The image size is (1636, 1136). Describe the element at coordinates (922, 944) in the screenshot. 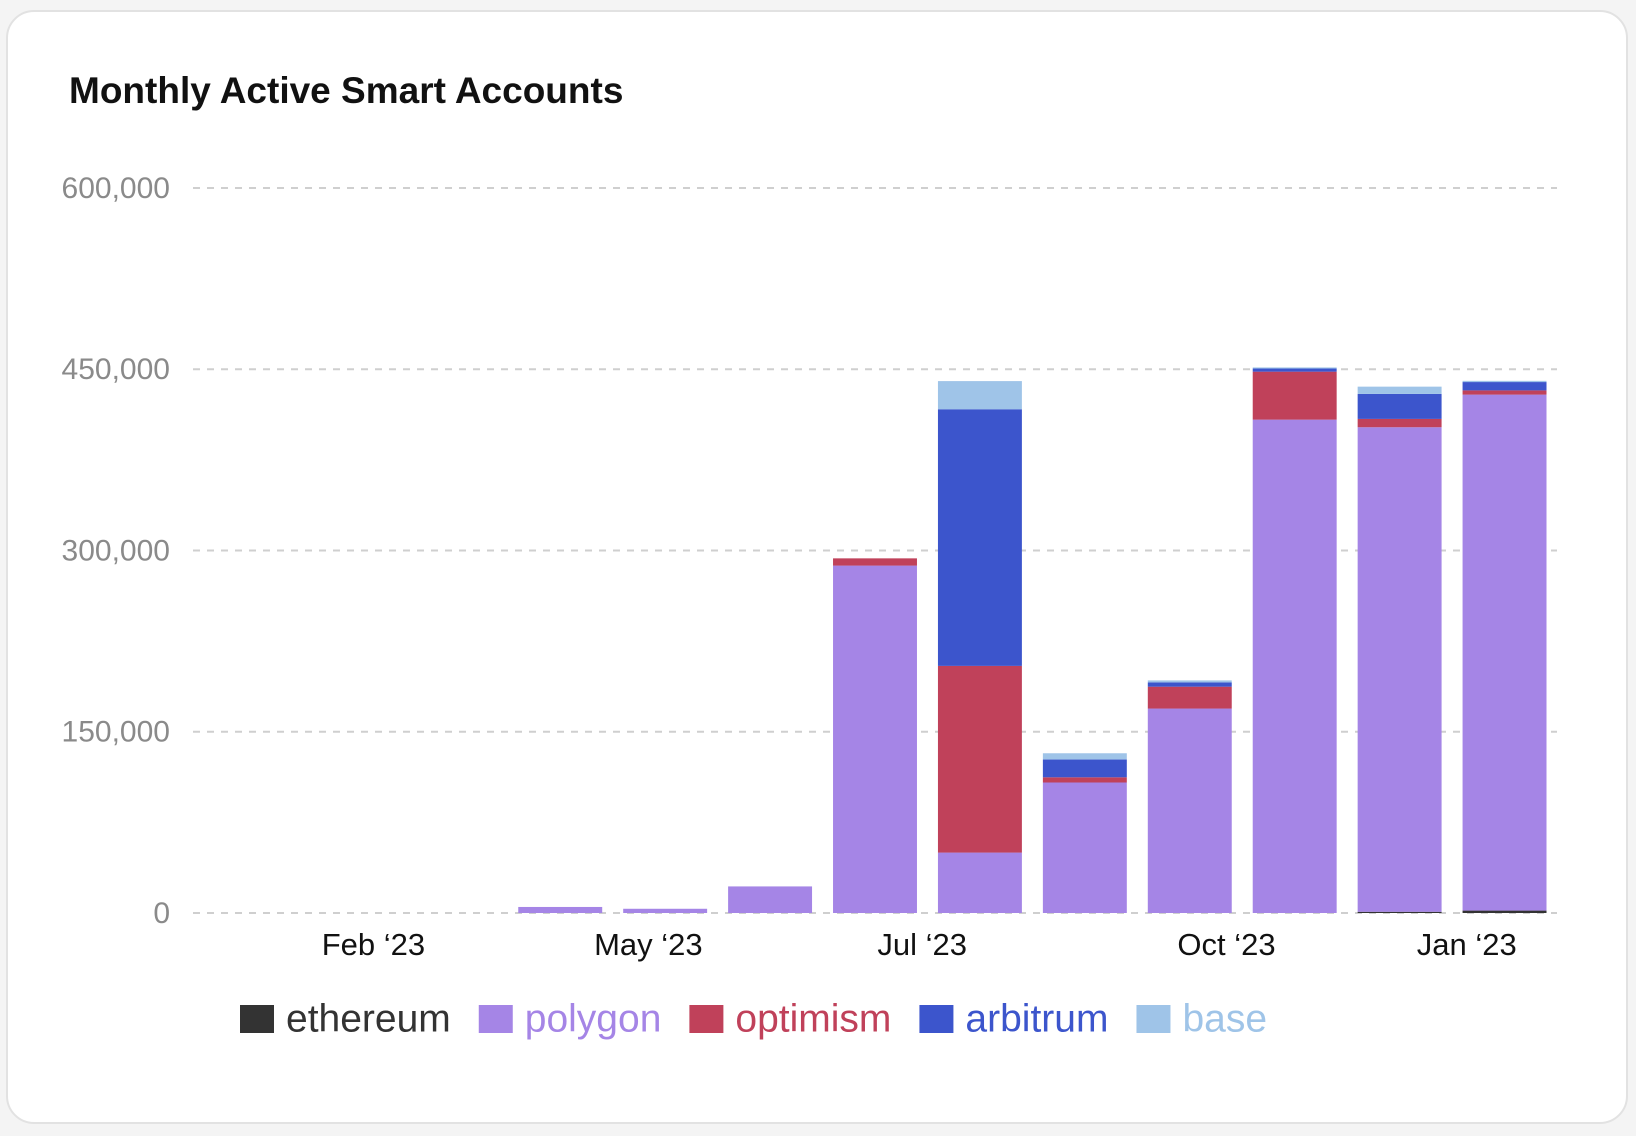

I see `x-tick-label: Jul ‘23` at that location.